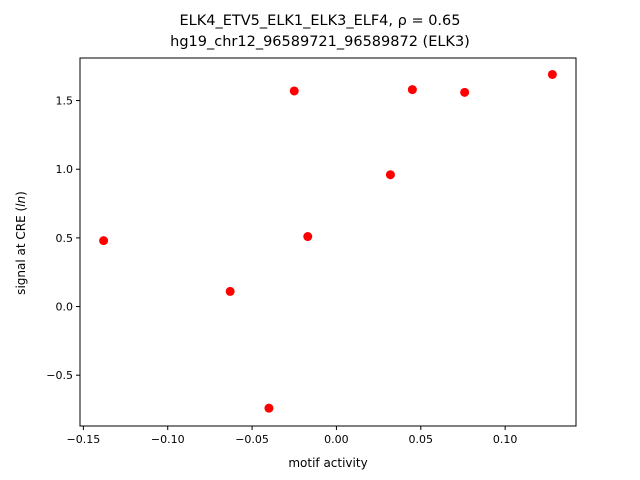 The width and height of the screenshot is (640, 480). What do you see at coordinates (336, 439) in the screenshot?
I see `x-tick-label: 0.00` at bounding box center [336, 439].